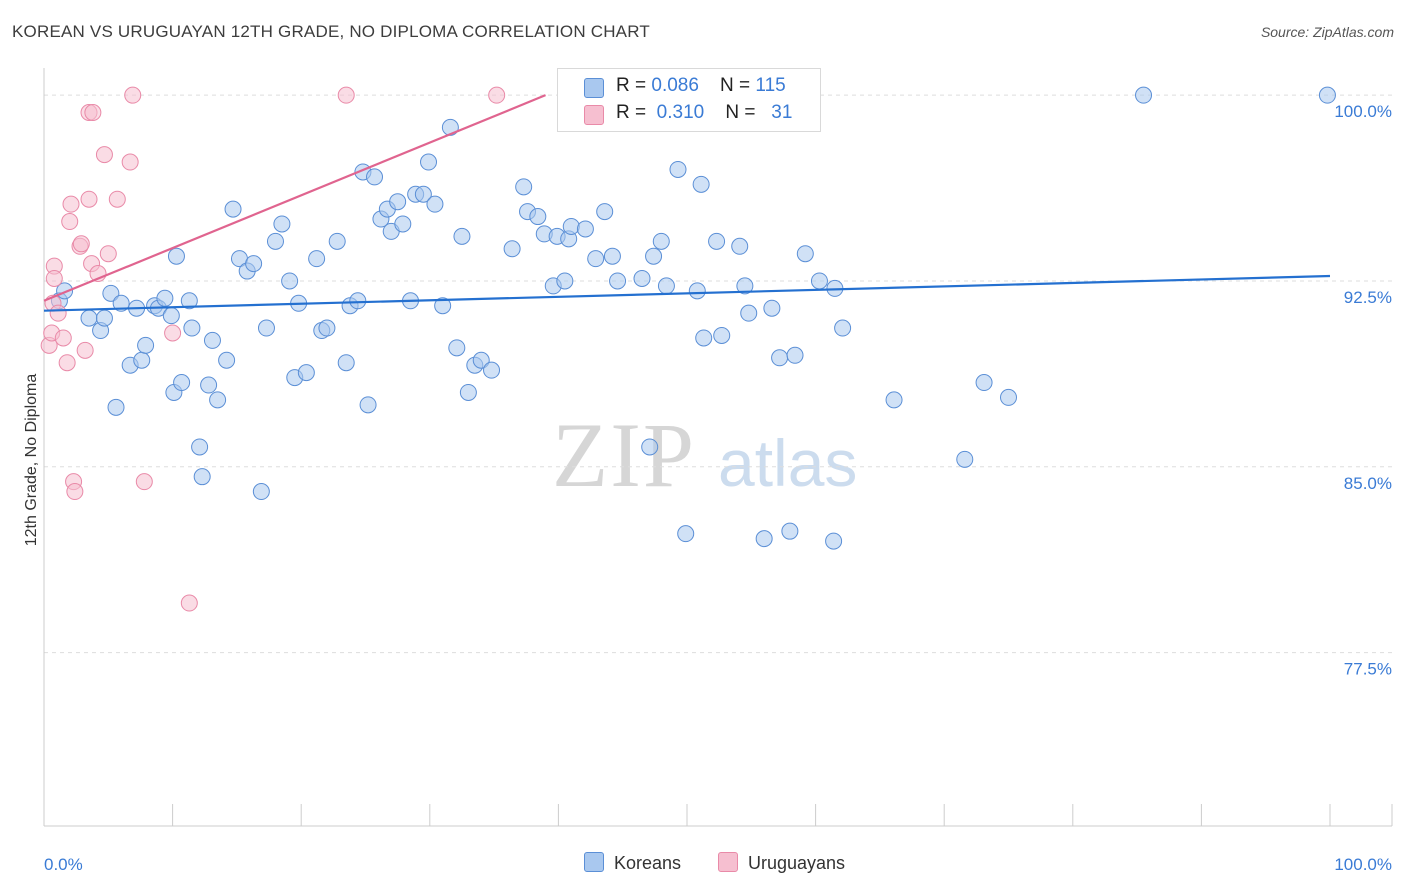 The width and height of the screenshot is (1406, 892). I want to click on stats-legend: R = 0.086 N = 115 R = 0.310 N = 31, so click(689, 100).